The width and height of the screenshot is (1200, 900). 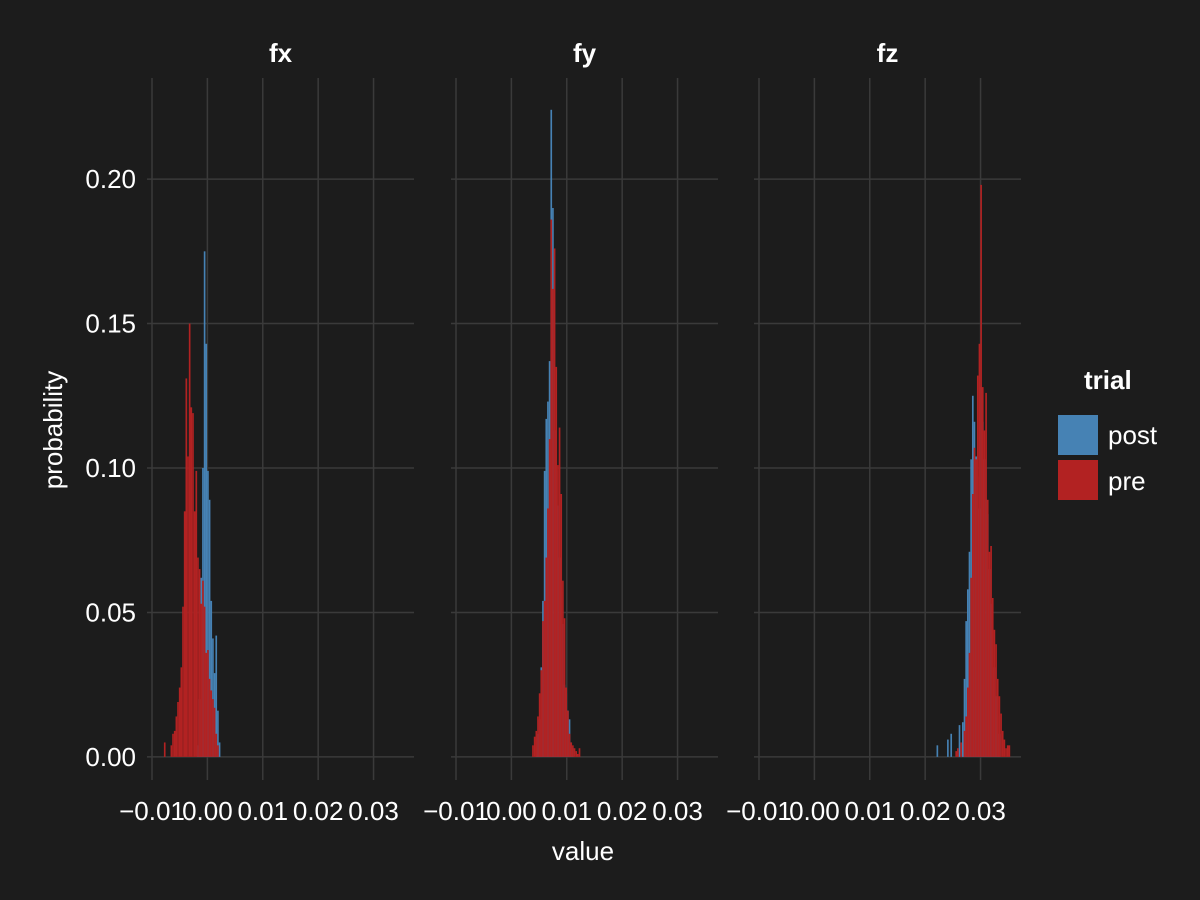 I want to click on x-tick-label: 0.00, so click(x=814, y=811).